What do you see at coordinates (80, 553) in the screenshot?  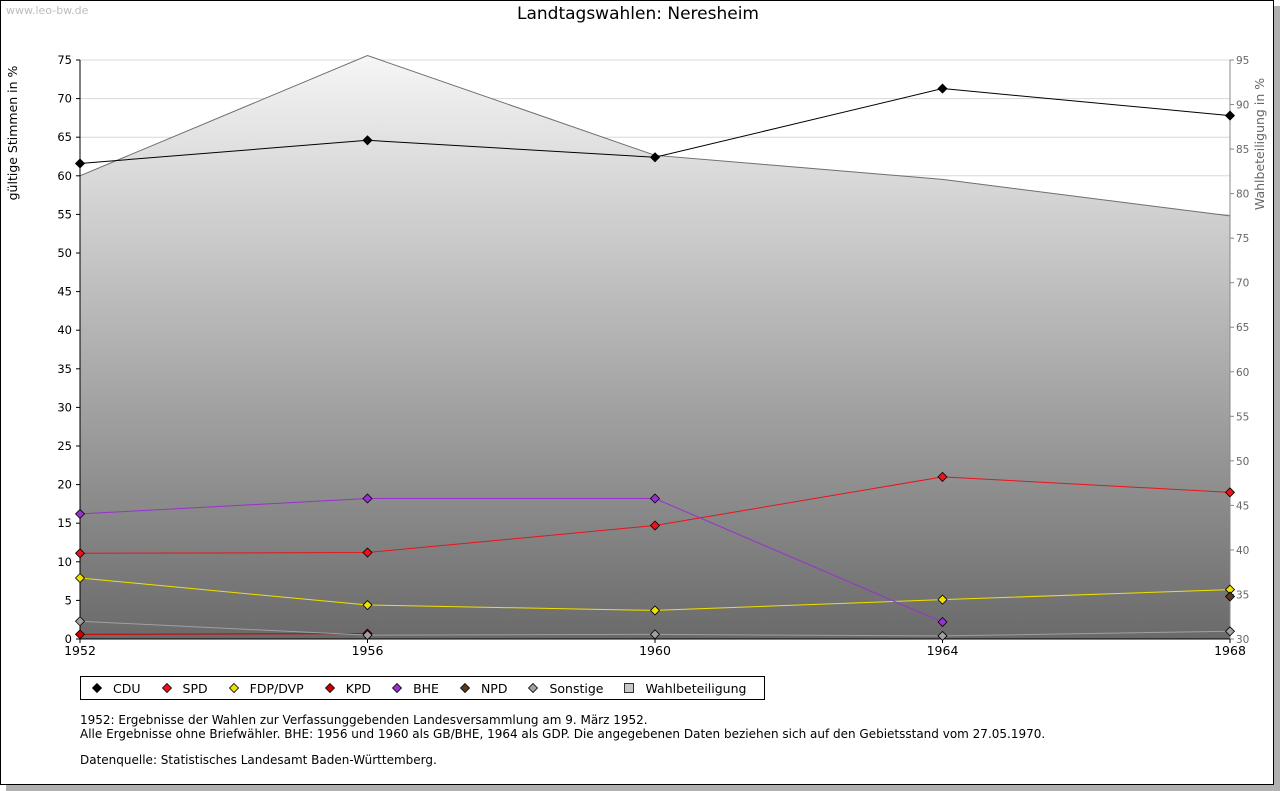 I see `point-spd-1952` at bounding box center [80, 553].